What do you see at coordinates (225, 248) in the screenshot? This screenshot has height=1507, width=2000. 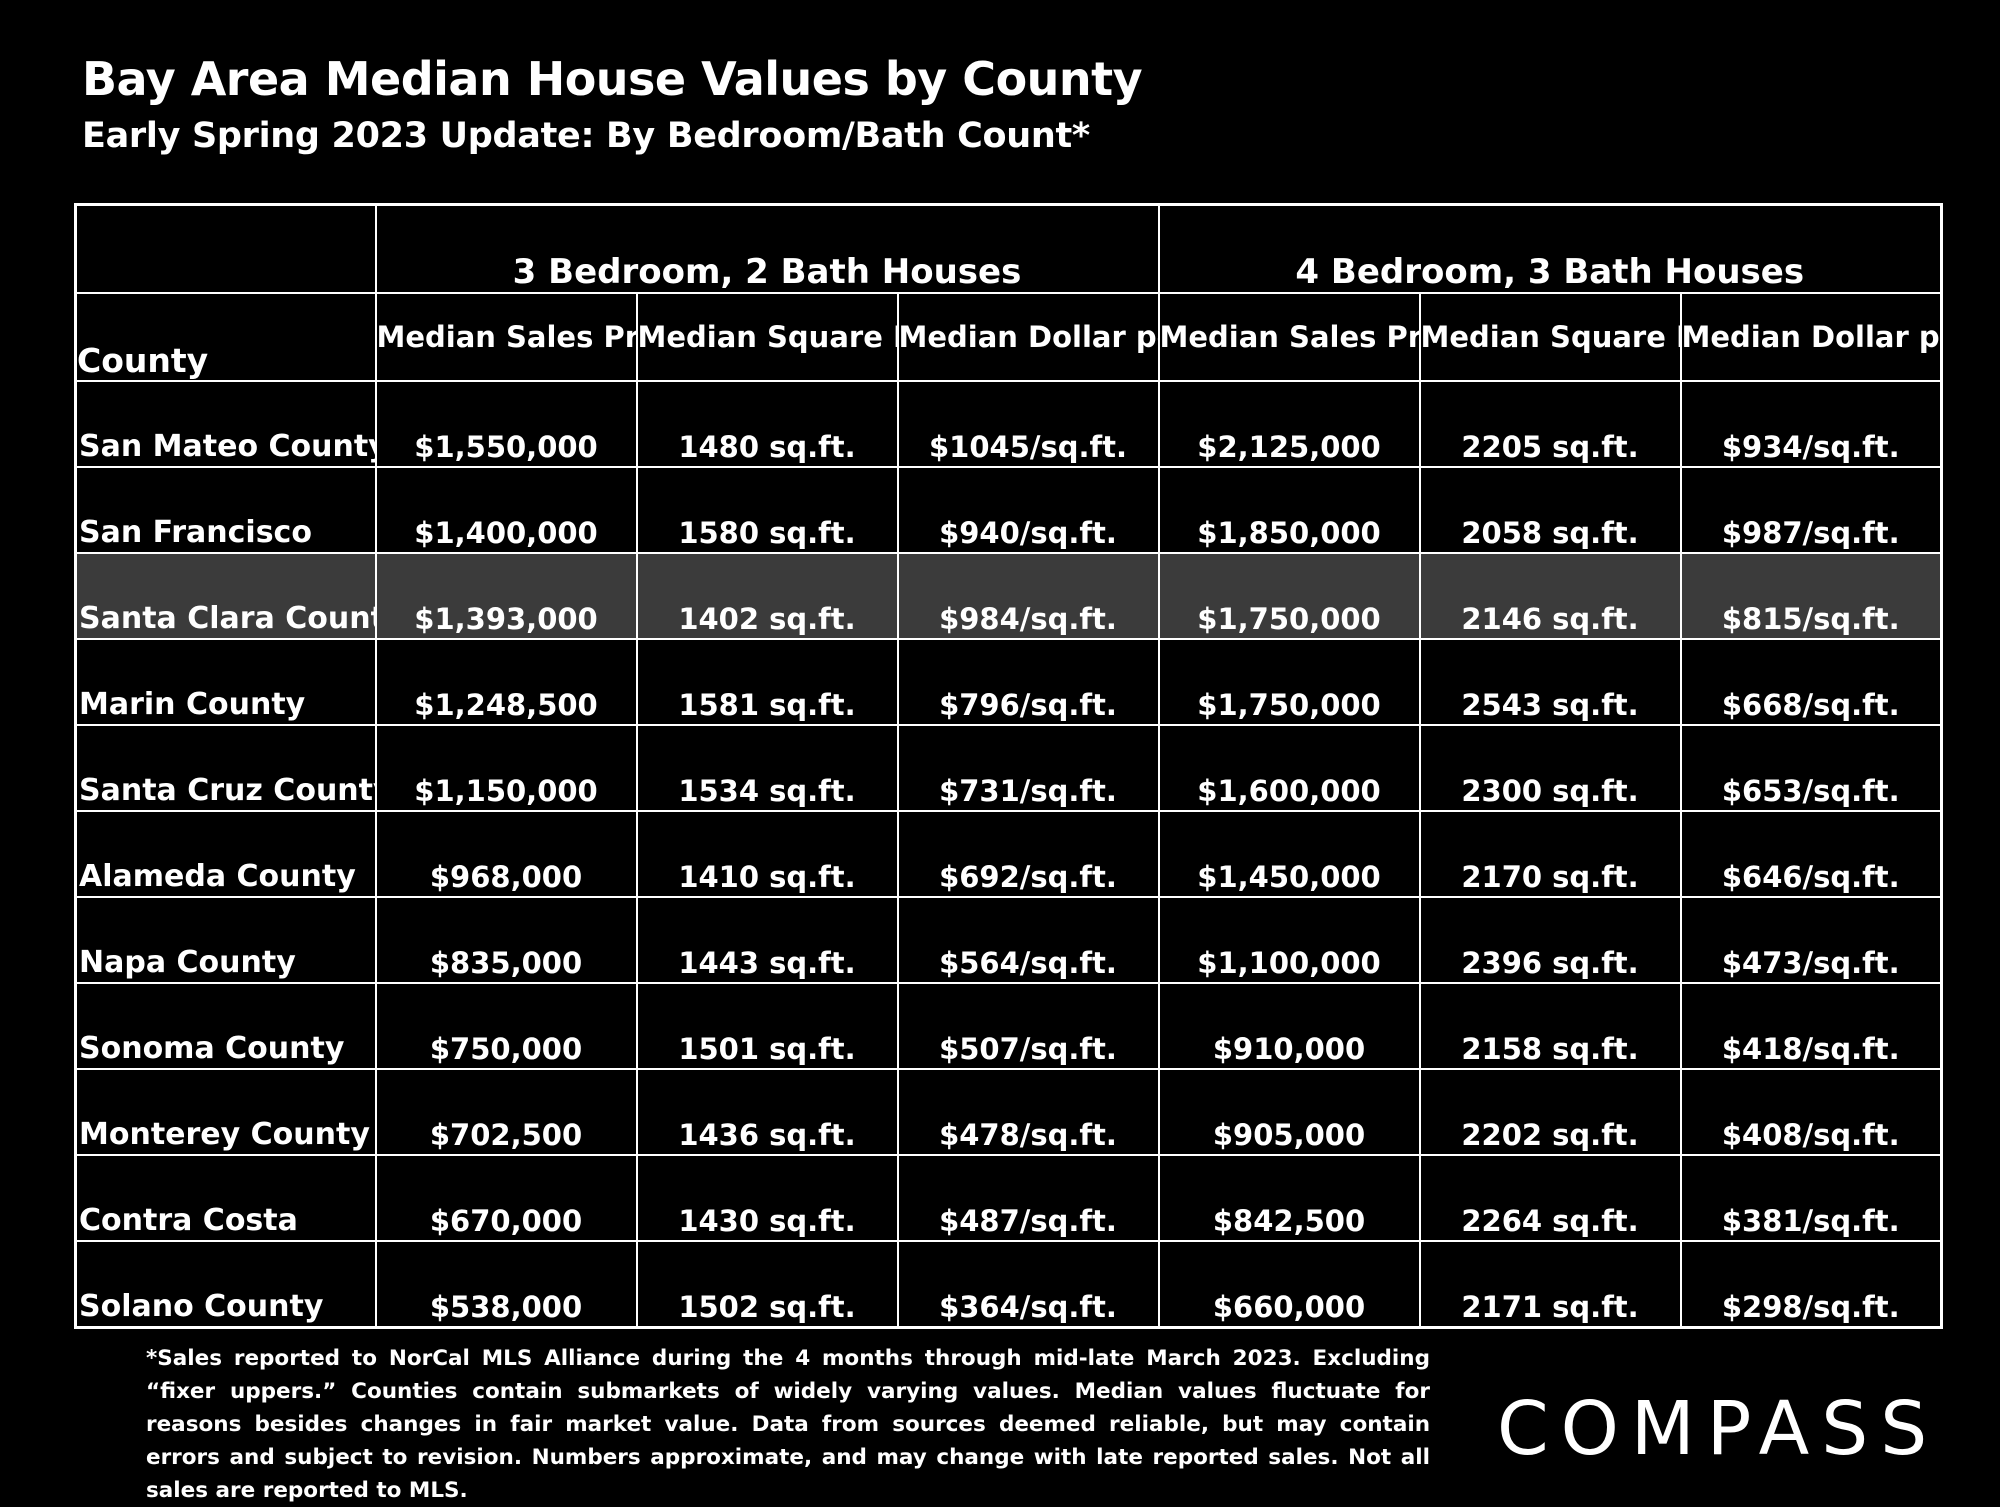 I see `corner-cell` at bounding box center [225, 248].